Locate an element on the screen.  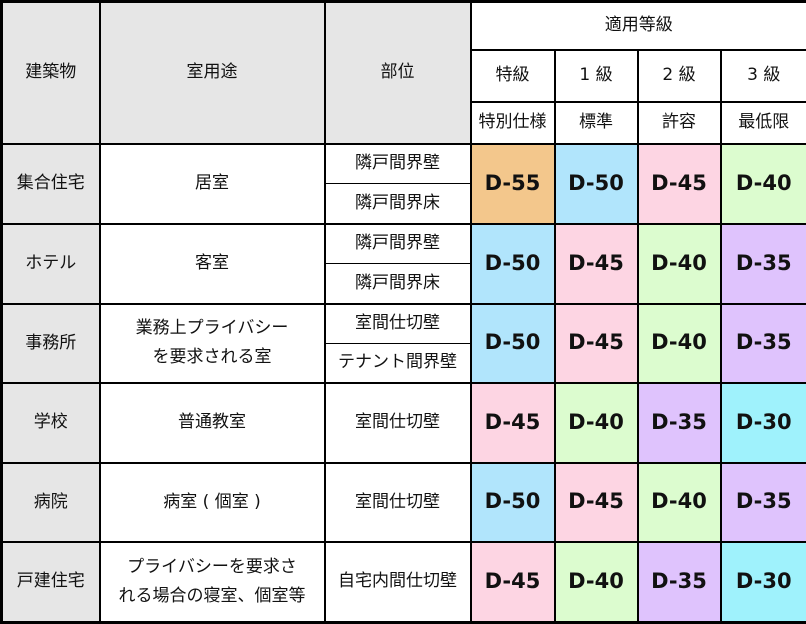
grade-description: 許容 is located at coordinates (679, 123).